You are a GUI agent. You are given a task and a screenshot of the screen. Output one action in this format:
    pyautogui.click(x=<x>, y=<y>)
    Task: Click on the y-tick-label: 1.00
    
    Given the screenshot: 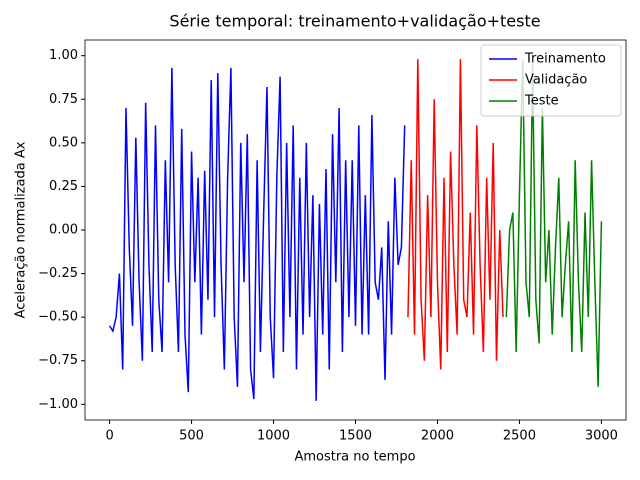 What is the action you would take?
    pyautogui.click(x=63, y=55)
    